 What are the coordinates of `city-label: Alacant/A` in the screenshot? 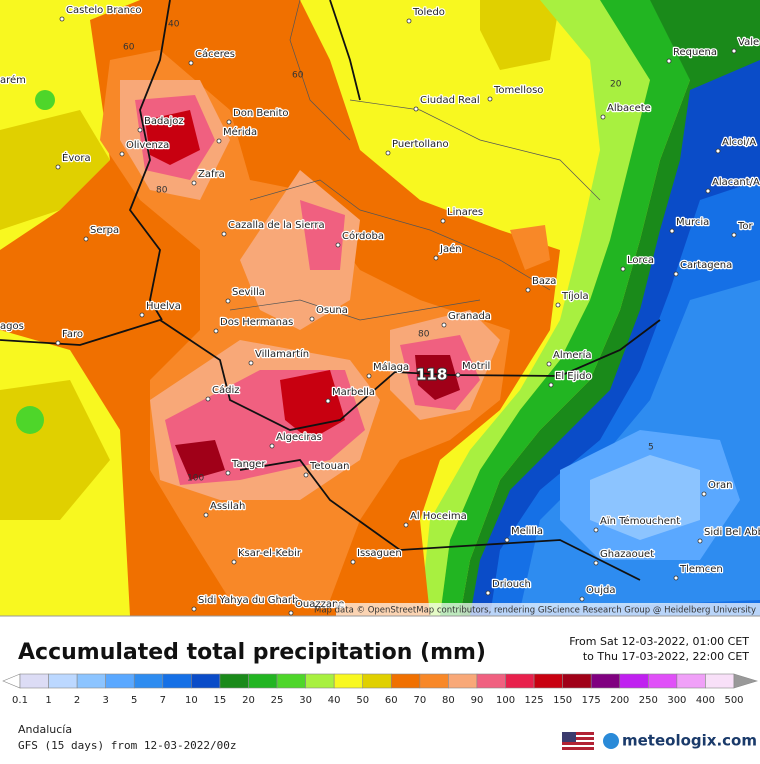 It's located at (736, 182).